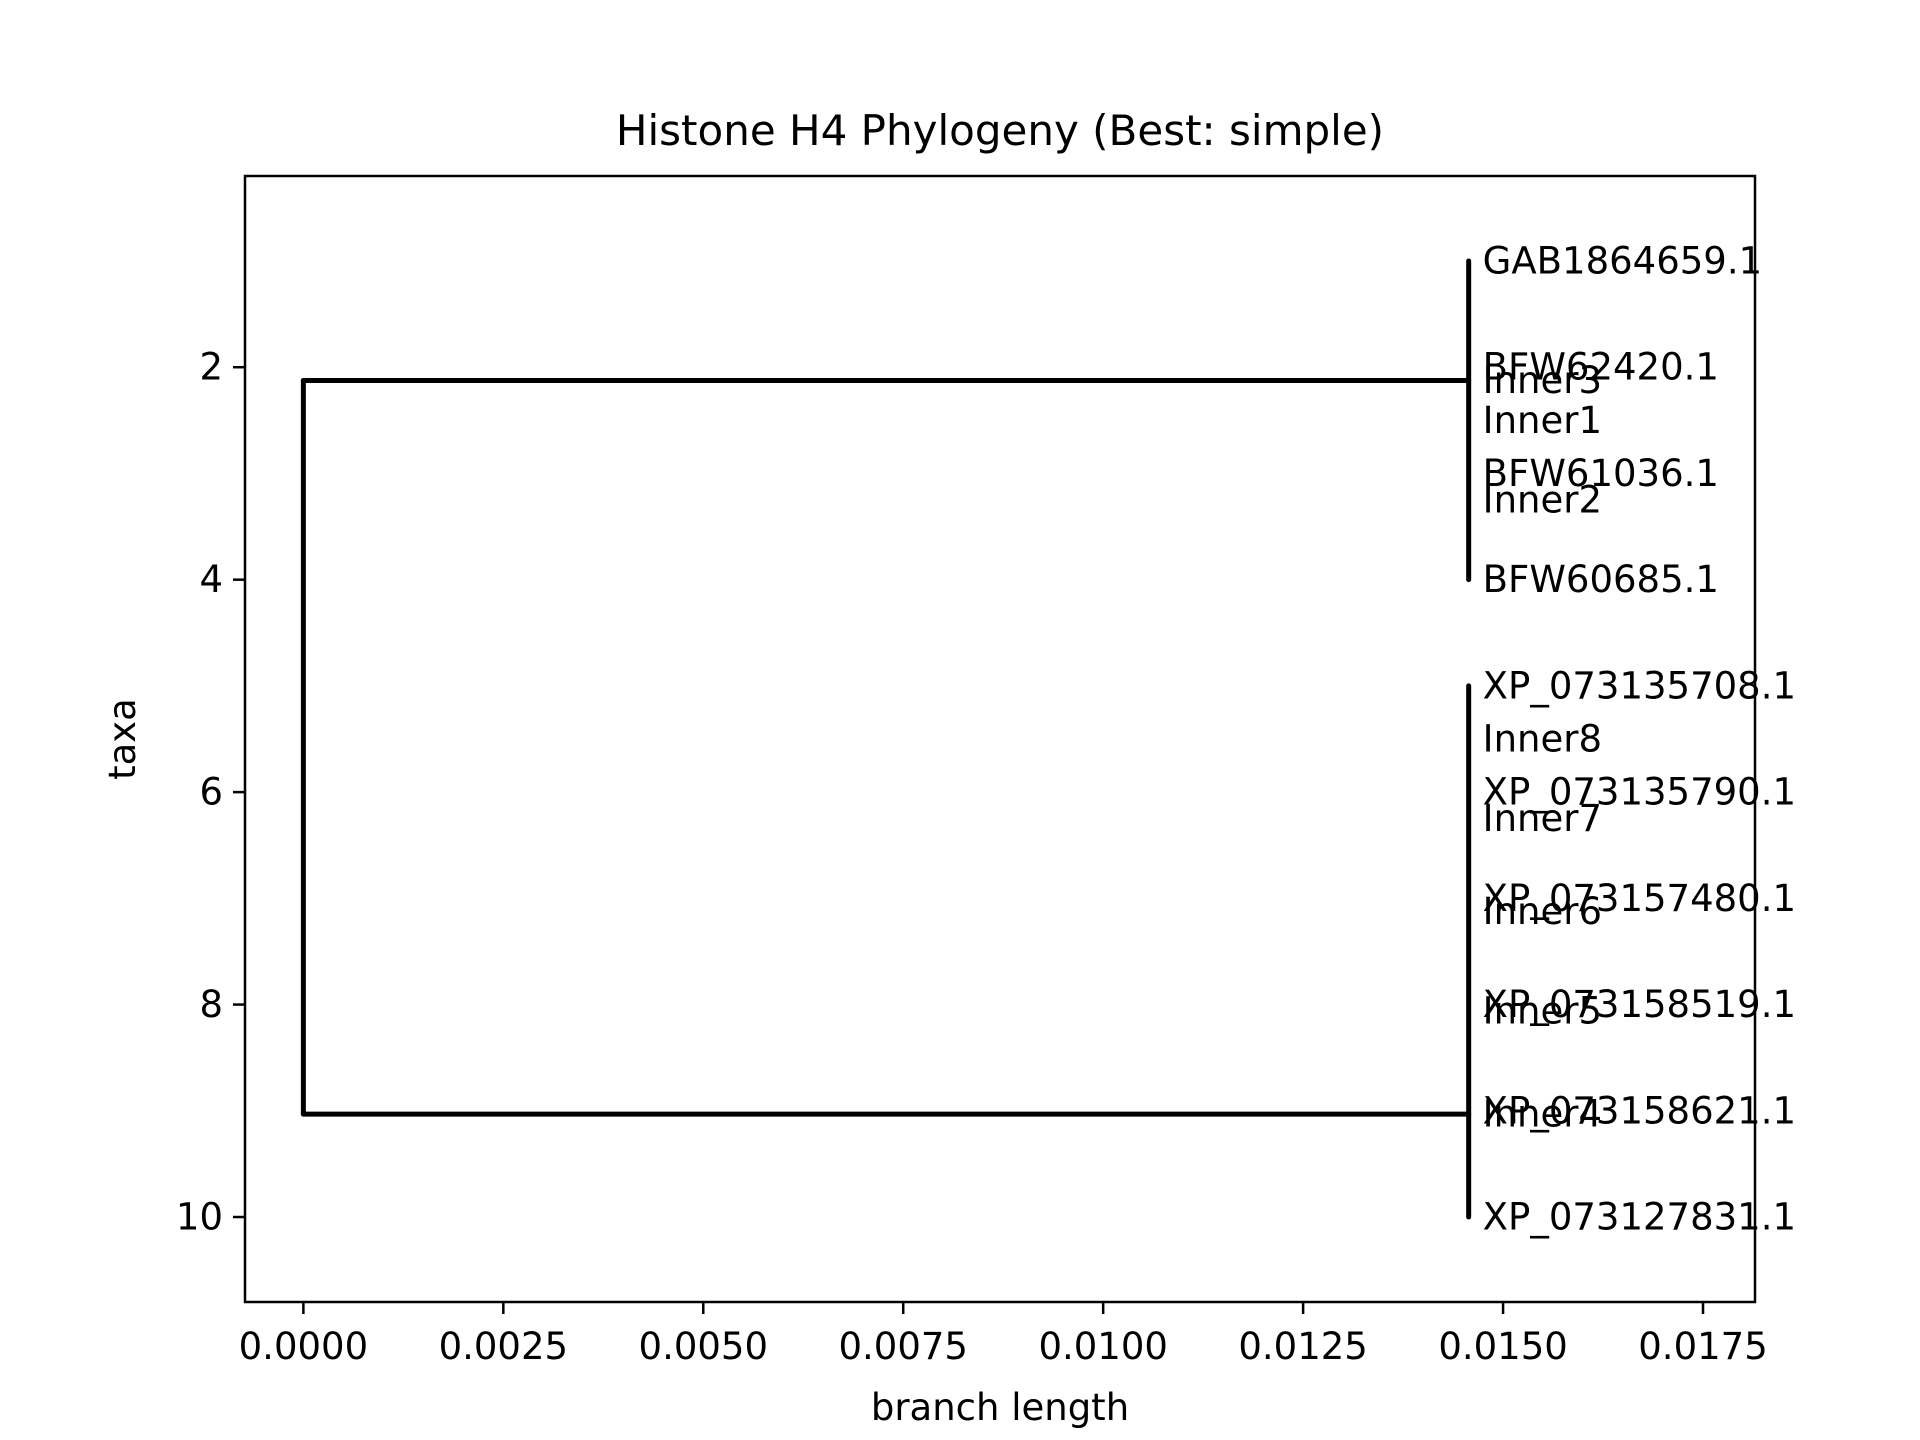 The height and width of the screenshot is (1440, 1920). I want to click on y-axis-ticks: 2 4 6 8 10, so click(210, 792).